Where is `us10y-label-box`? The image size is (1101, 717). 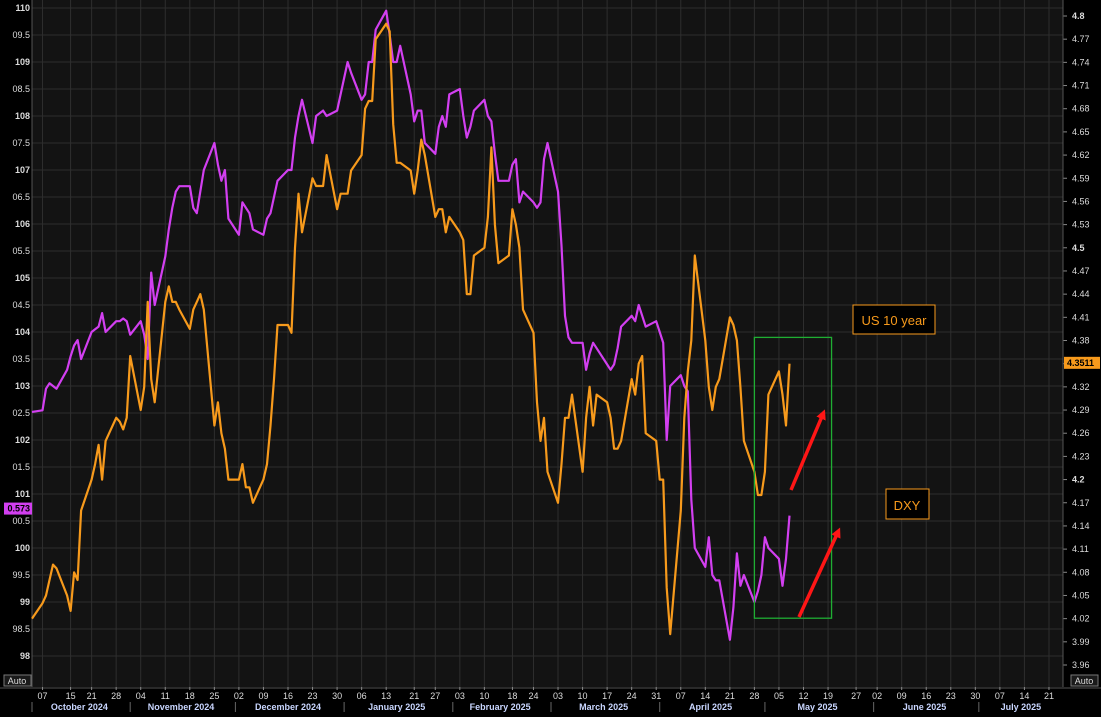 us10y-label-box is located at coordinates (894, 319).